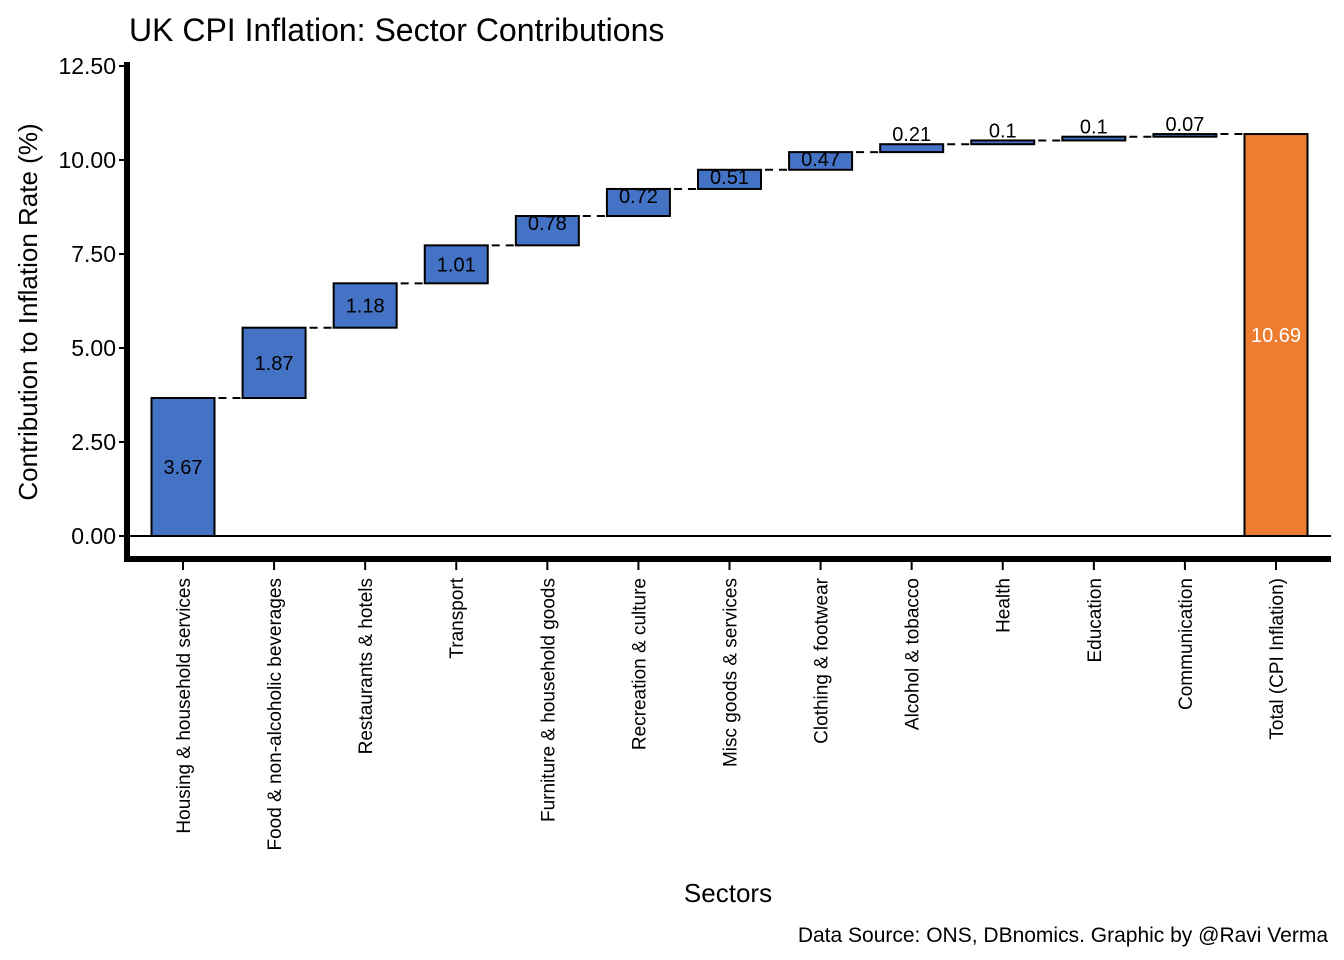  I want to click on y-tick-label: 5.00, so click(93, 348).